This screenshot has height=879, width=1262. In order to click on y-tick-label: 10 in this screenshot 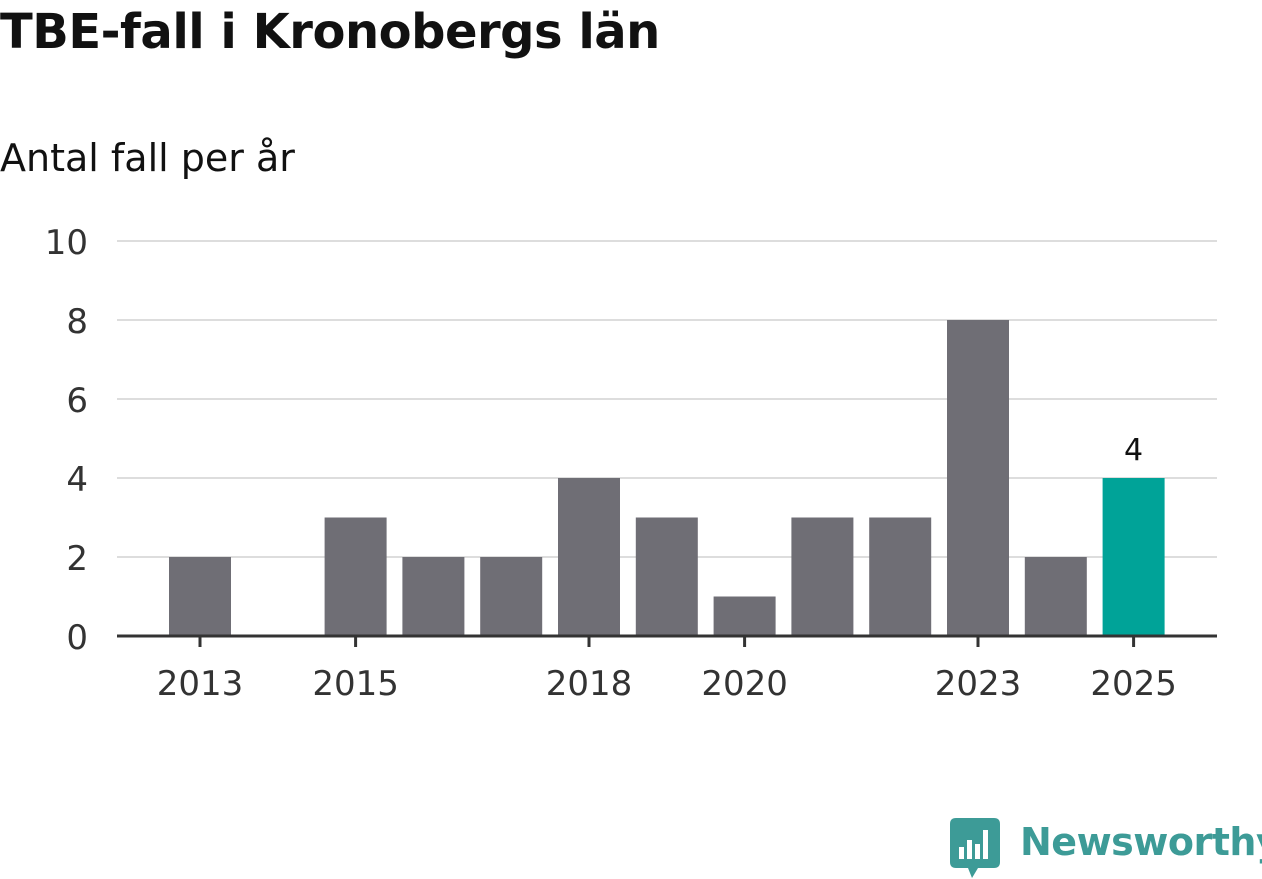, I will do `click(66, 243)`.